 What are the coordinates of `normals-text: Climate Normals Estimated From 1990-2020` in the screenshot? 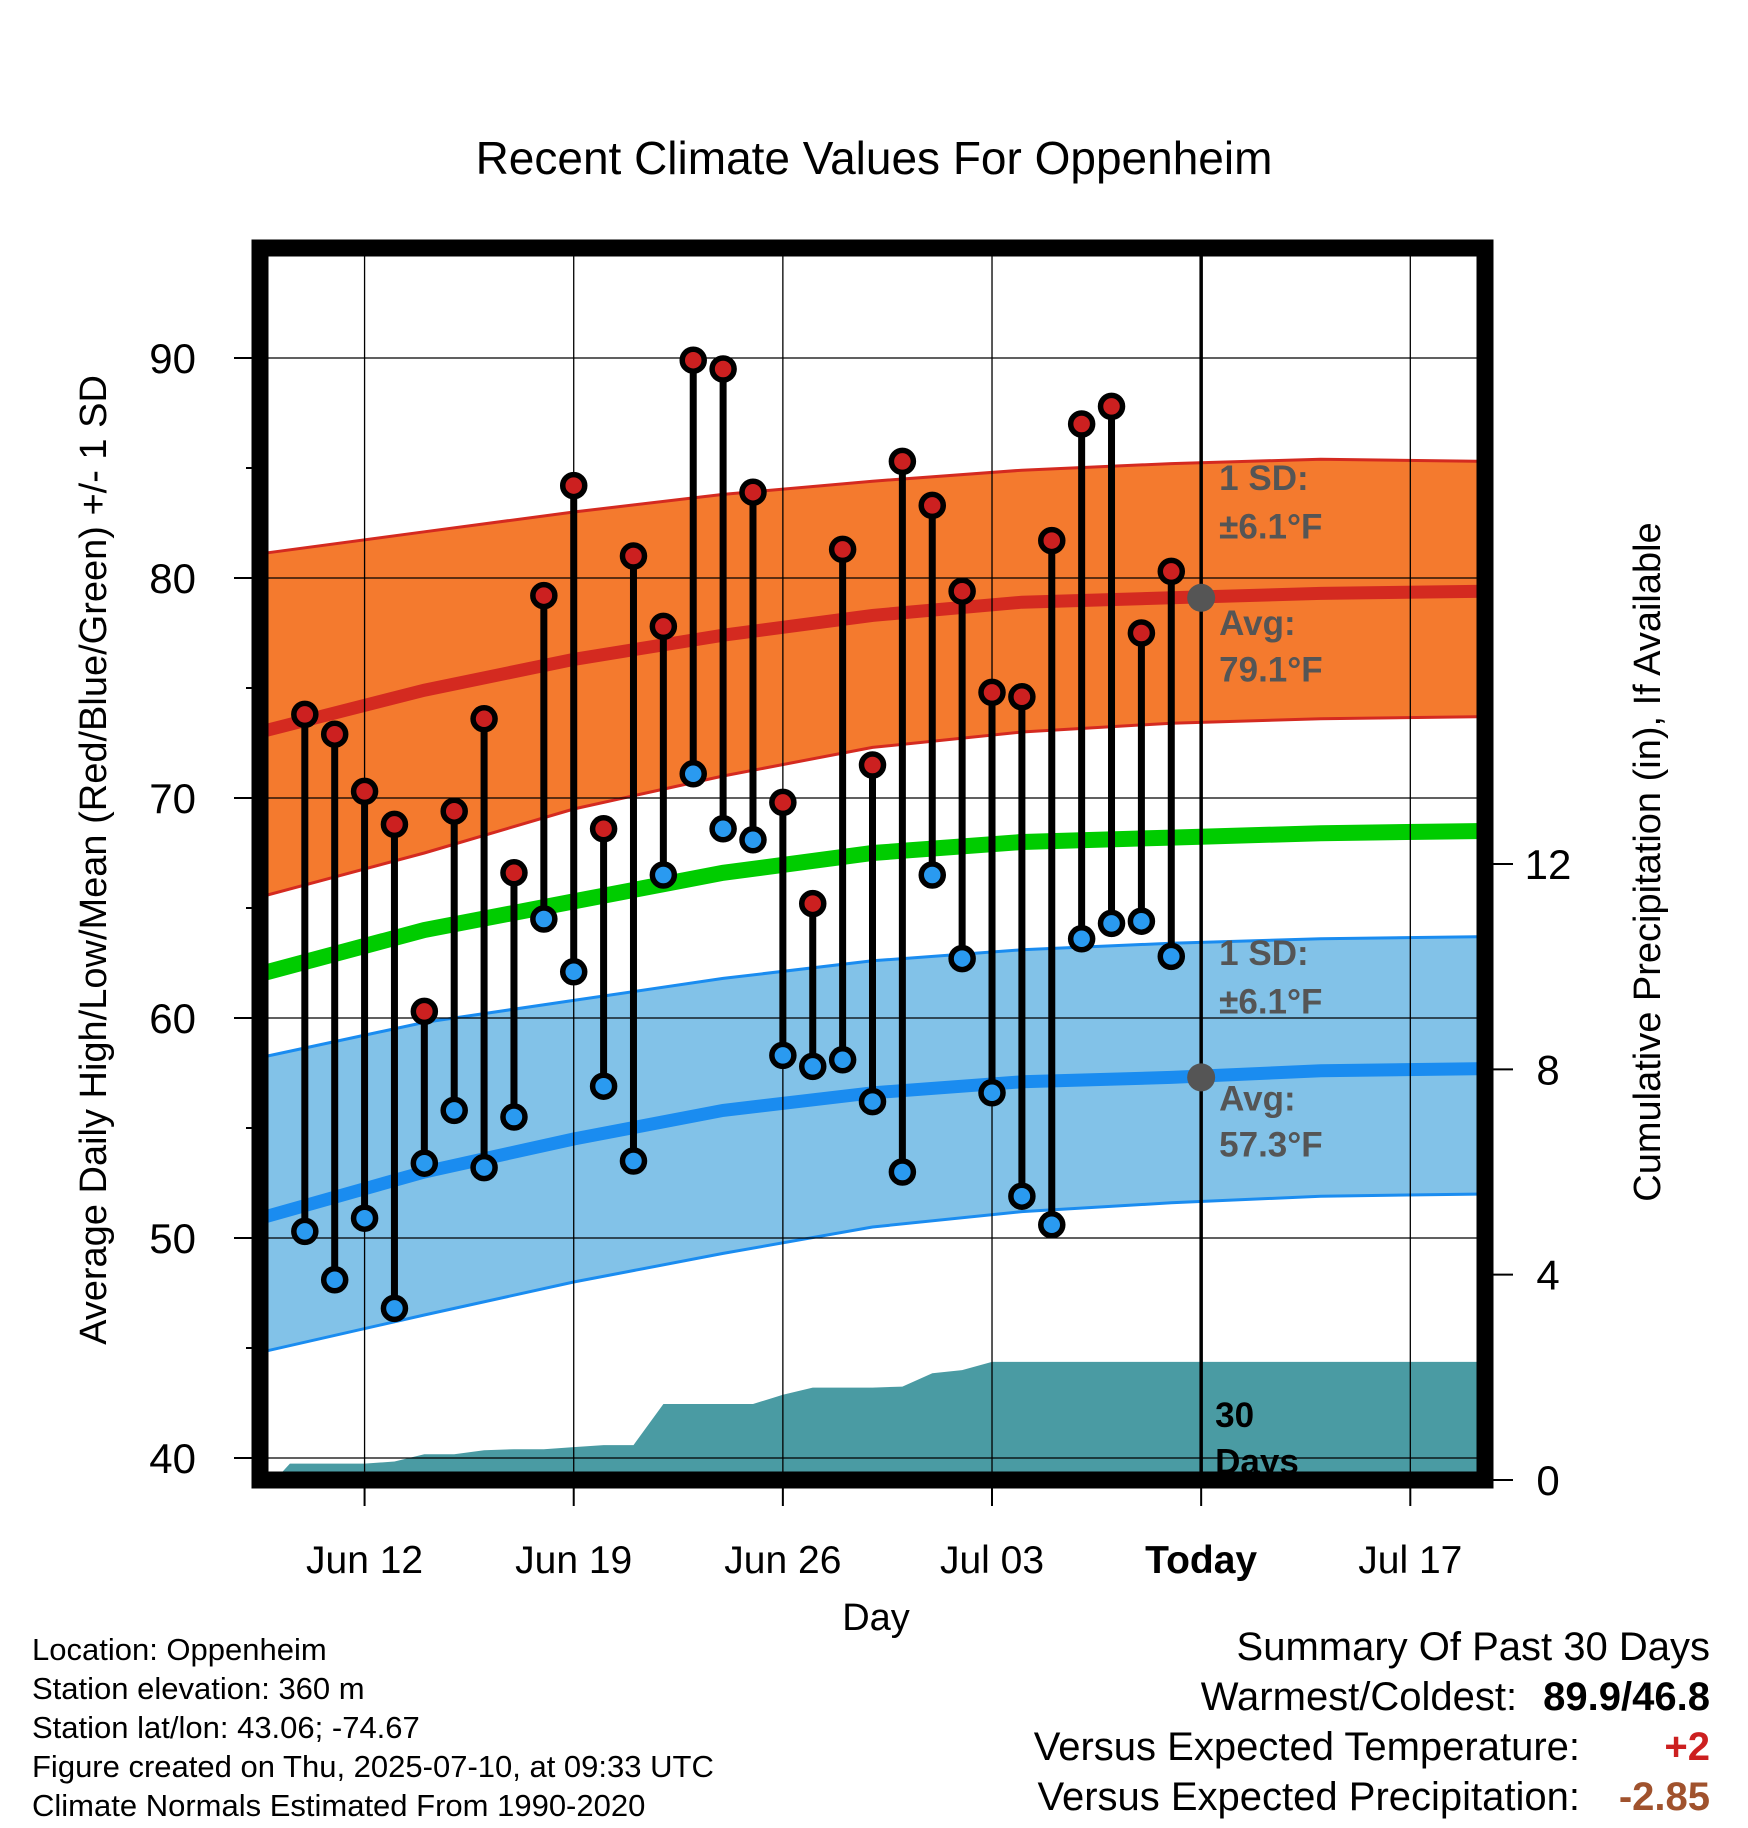 It's located at (339, 1805).